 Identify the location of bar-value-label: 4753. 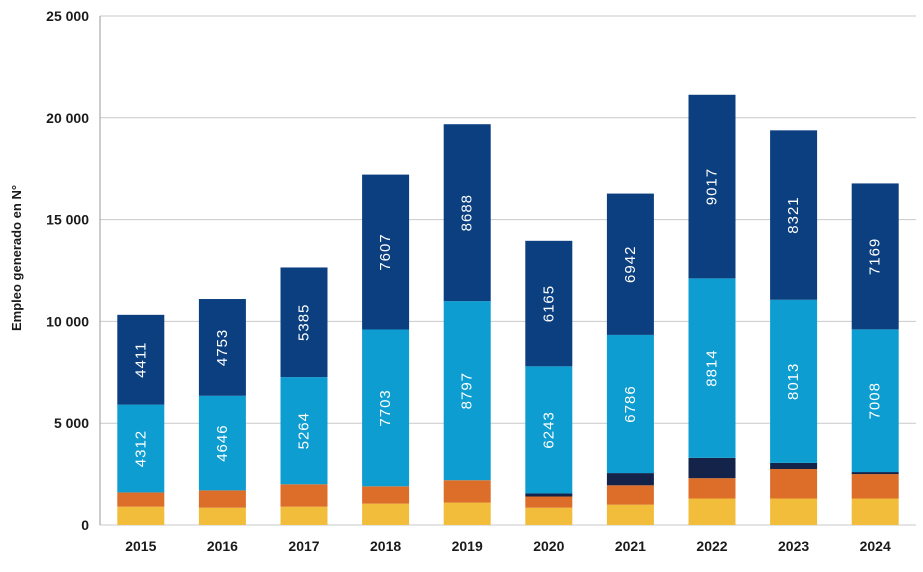
(222, 347).